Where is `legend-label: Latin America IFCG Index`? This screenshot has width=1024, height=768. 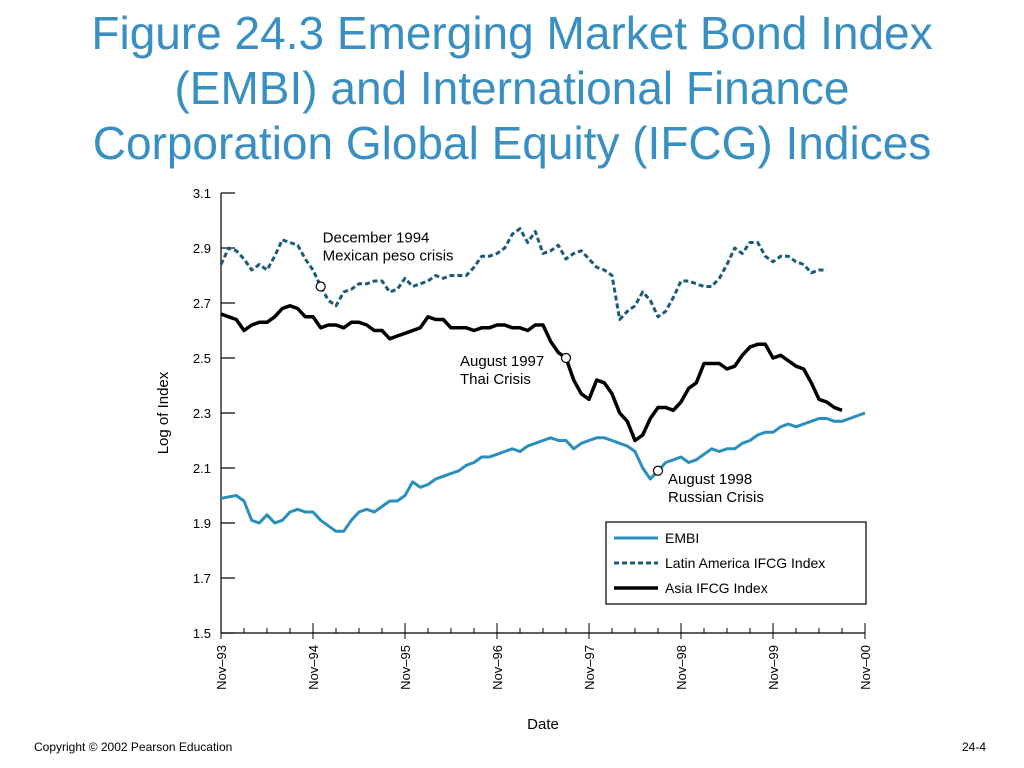
legend-label: Latin America IFCG Index is located at coordinates (745, 563).